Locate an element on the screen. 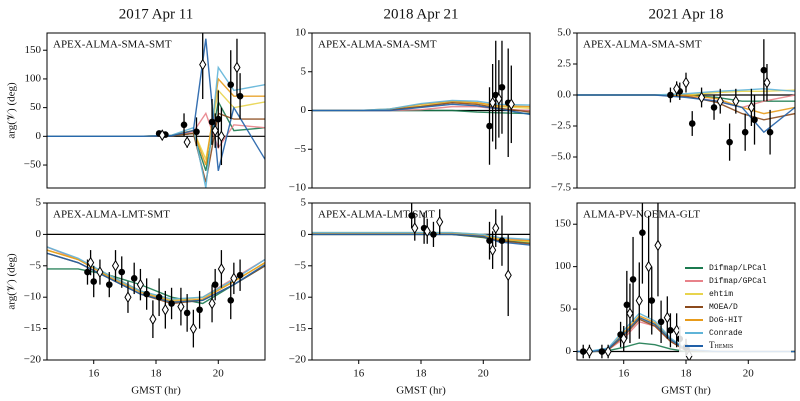 The image size is (800, 401). panel-label: APEX-ALMA-LMT-SMT is located at coordinates (111, 215).